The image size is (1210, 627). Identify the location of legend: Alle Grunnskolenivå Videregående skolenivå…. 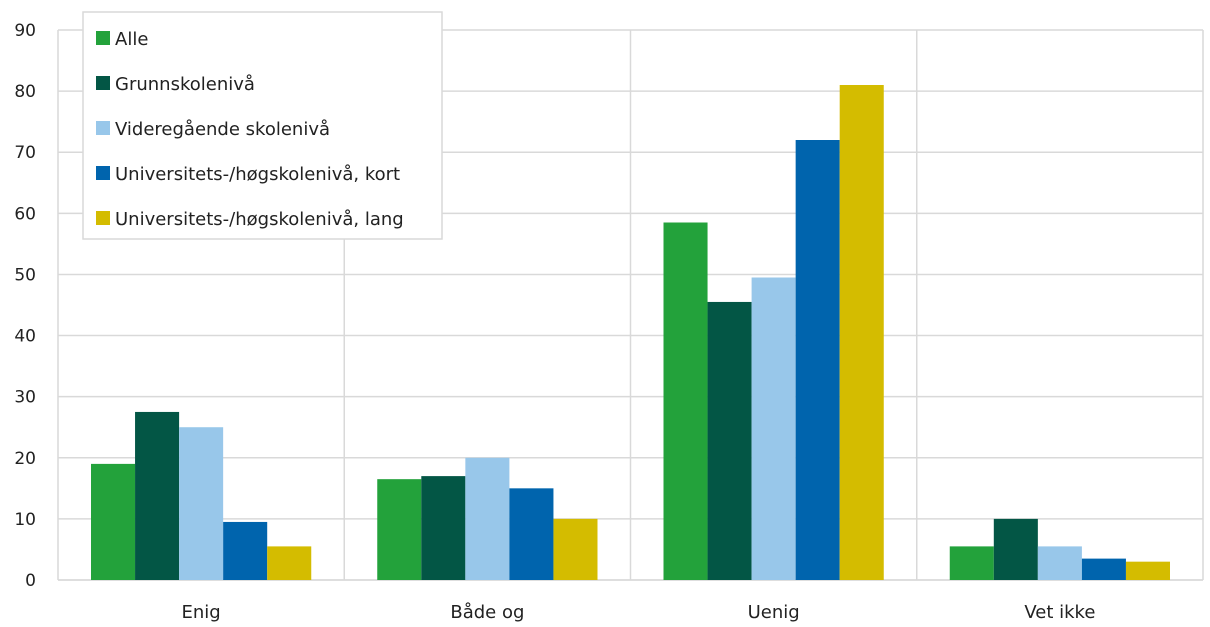
(262, 125).